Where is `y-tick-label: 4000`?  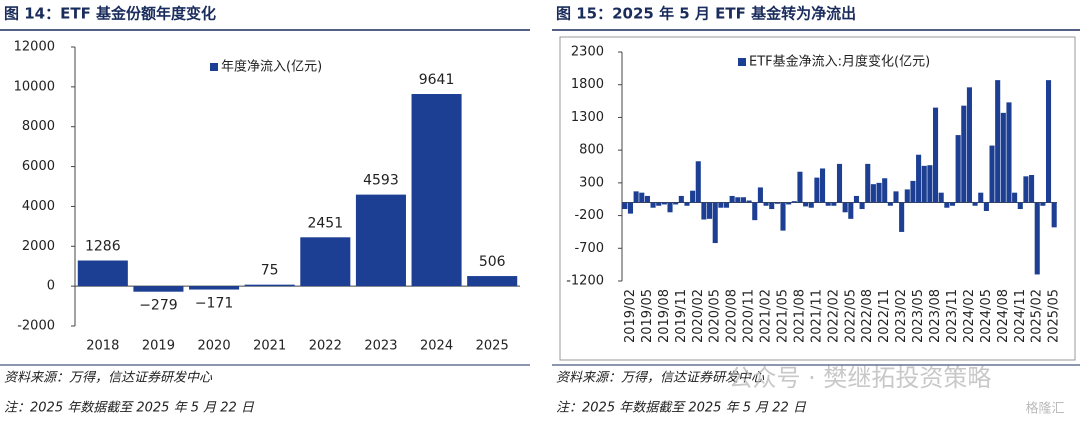 y-tick-label: 4000 is located at coordinates (38, 206).